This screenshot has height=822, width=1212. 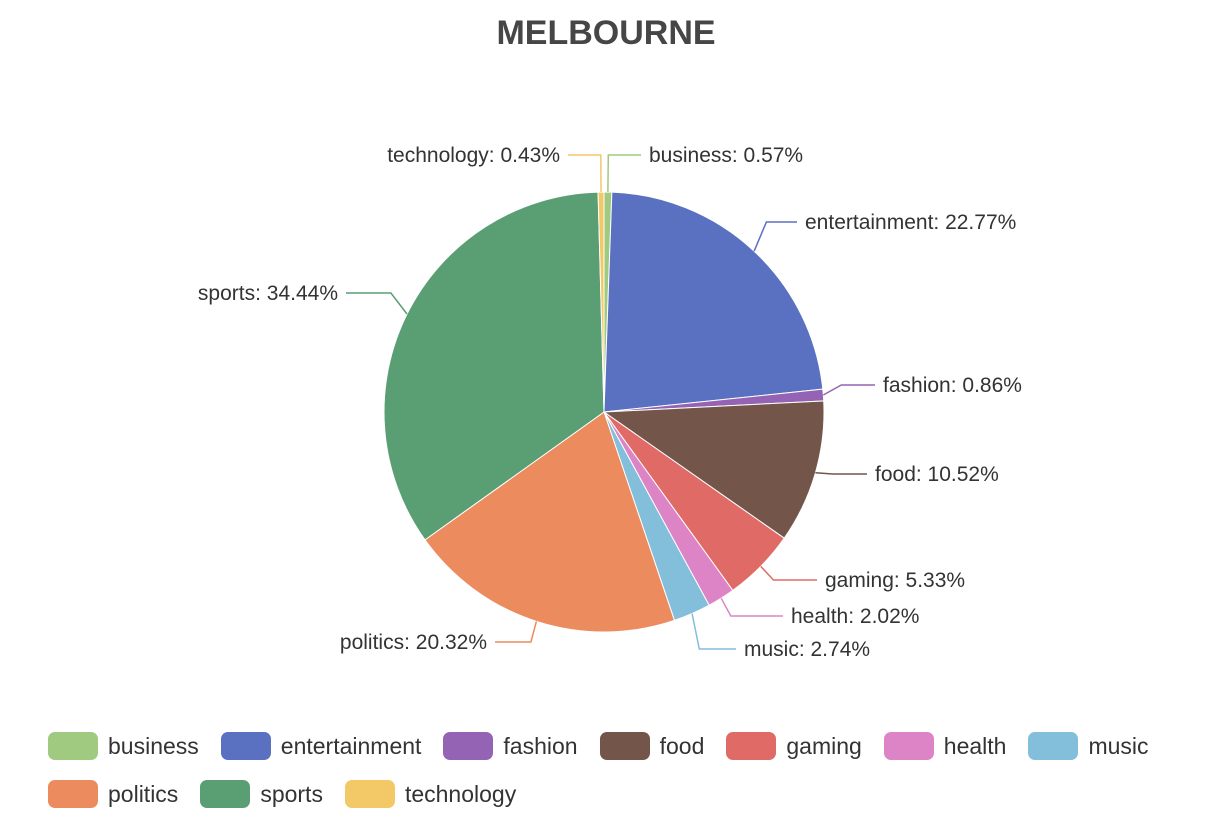 I want to click on legend-item-fashion: fashion, so click(x=510, y=746).